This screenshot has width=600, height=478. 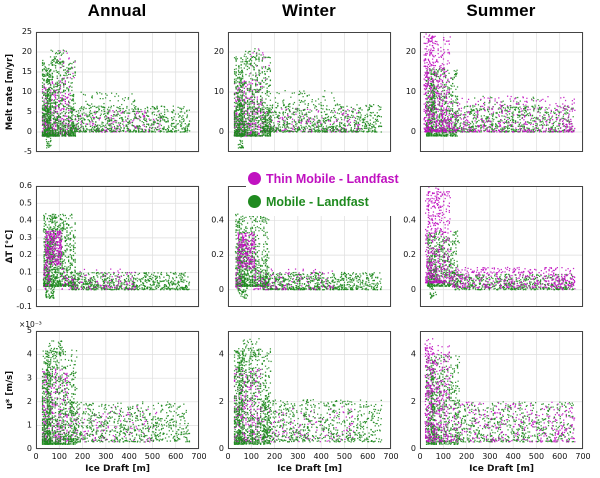 I want to click on panel-winter-u-star, so click(x=309, y=390).